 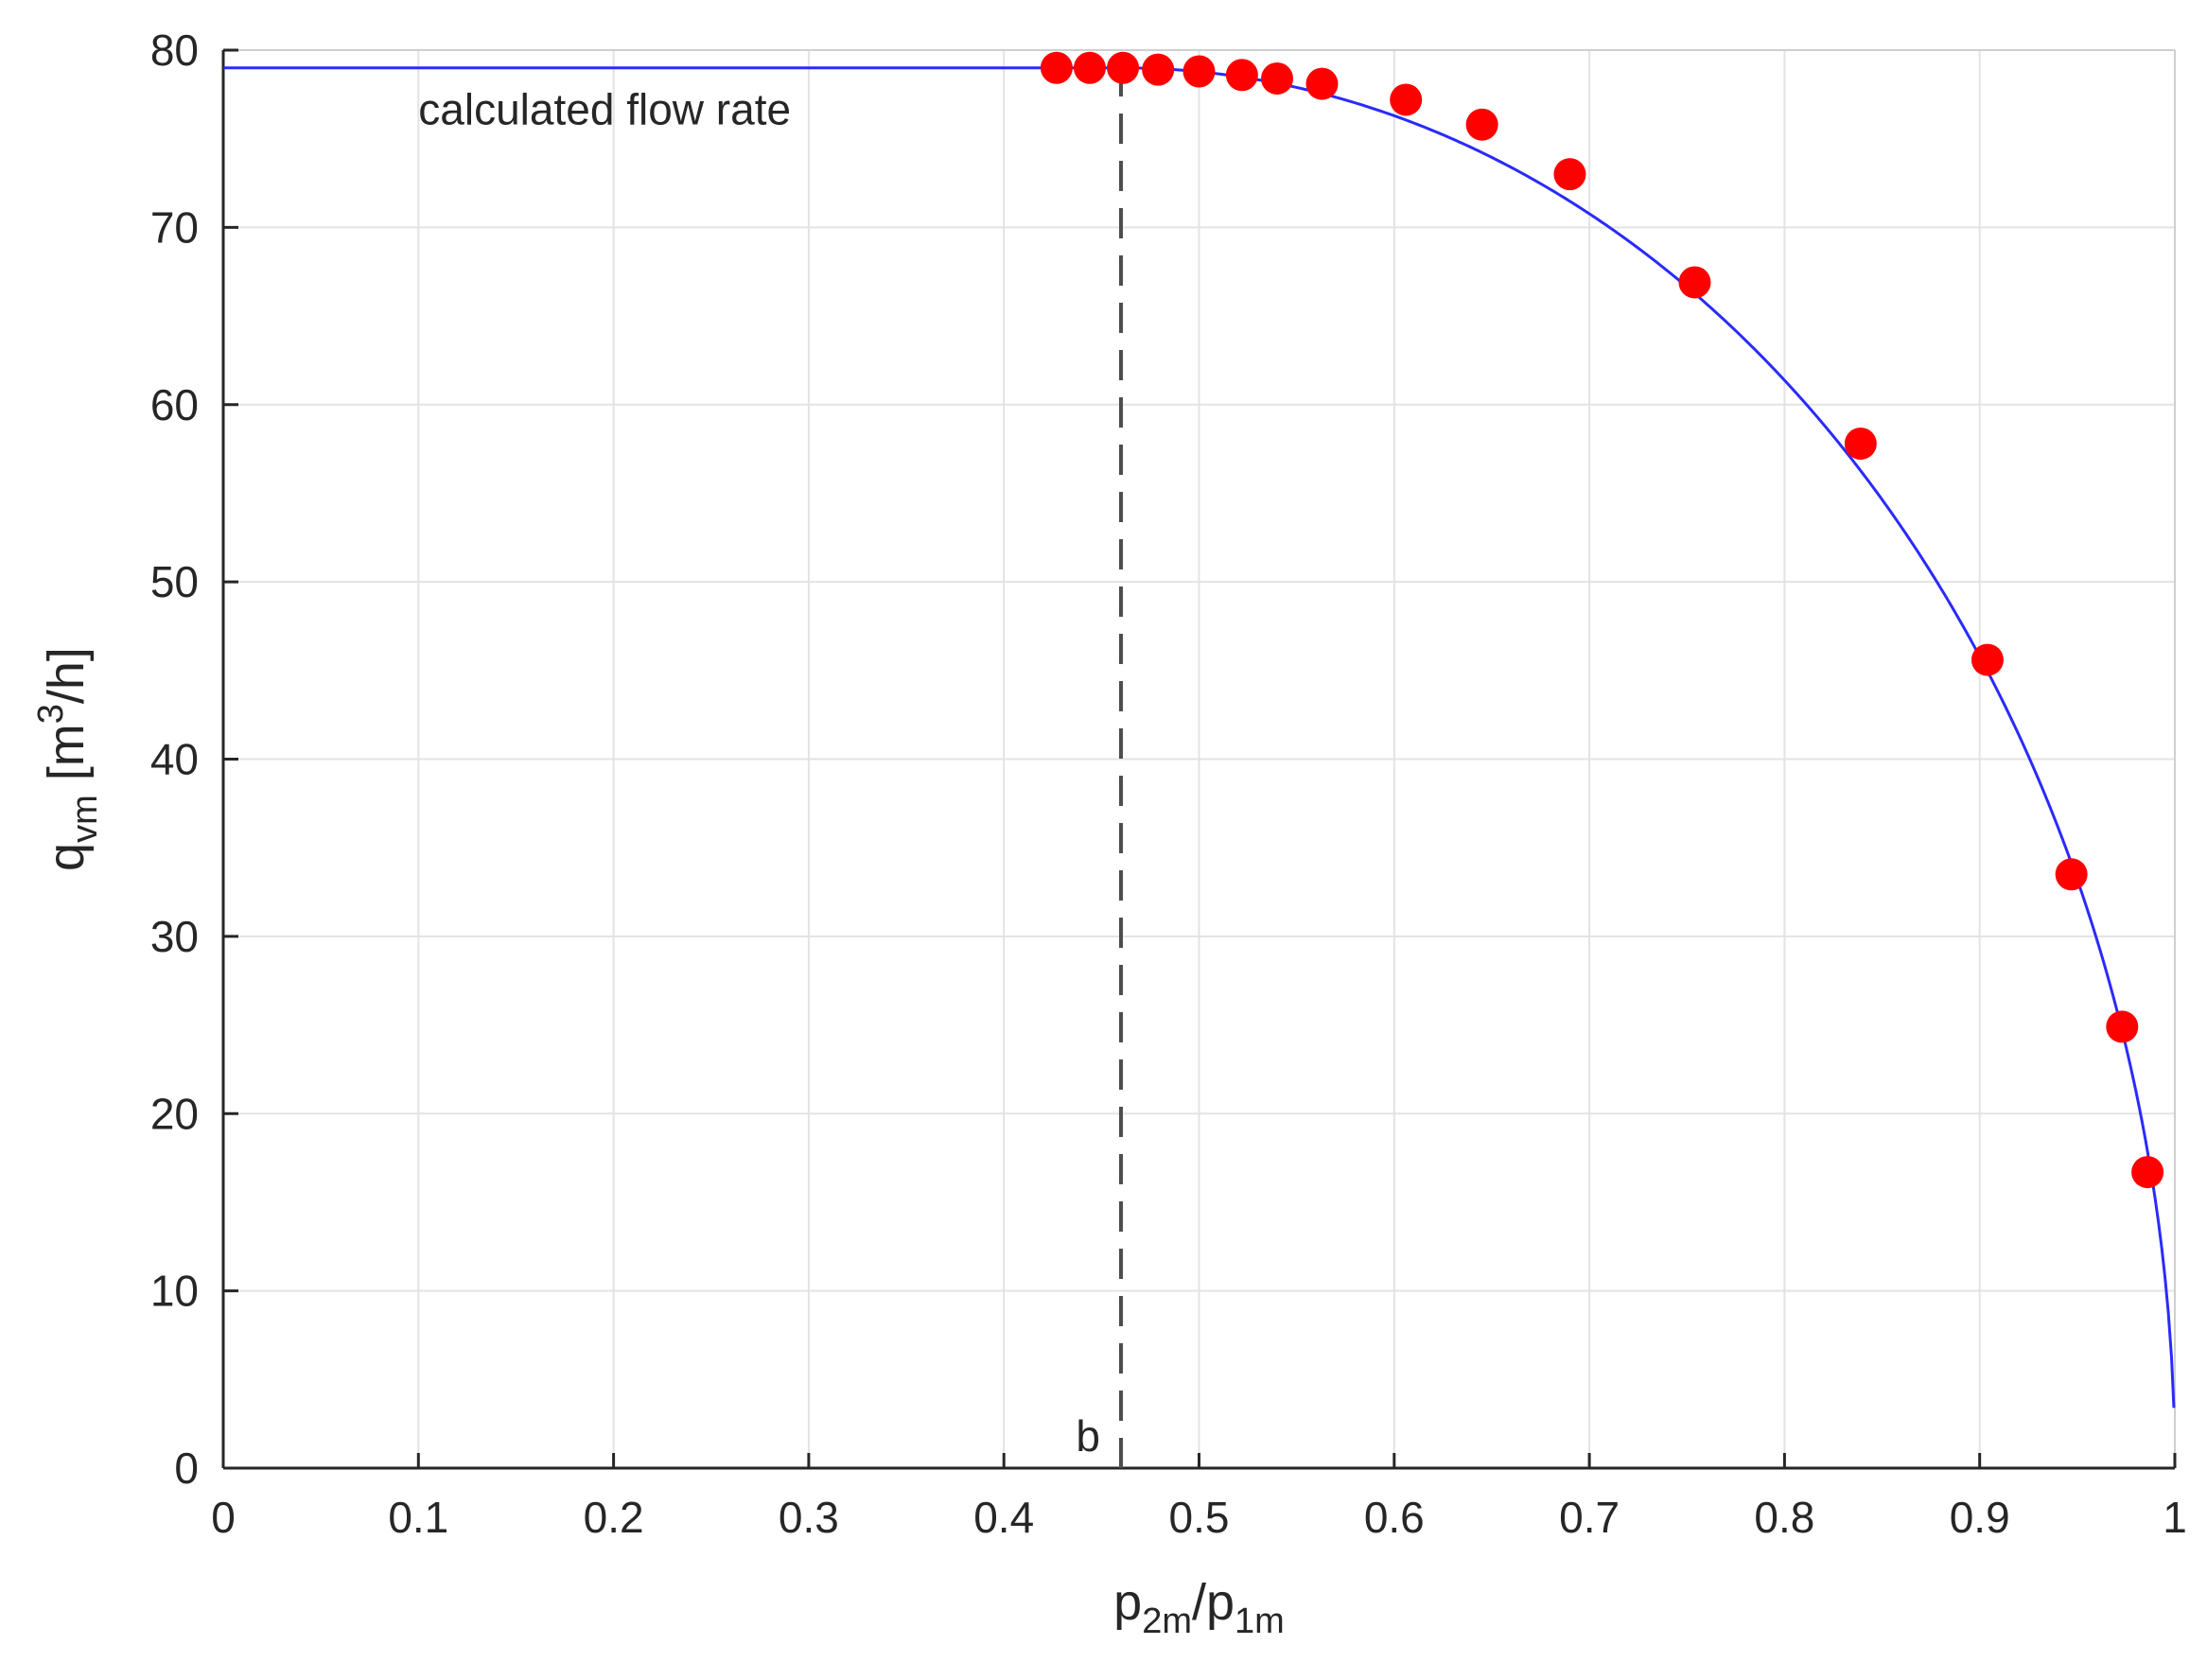 What do you see at coordinates (1003, 1517) in the screenshot?
I see `x-tick-label: 0.4` at bounding box center [1003, 1517].